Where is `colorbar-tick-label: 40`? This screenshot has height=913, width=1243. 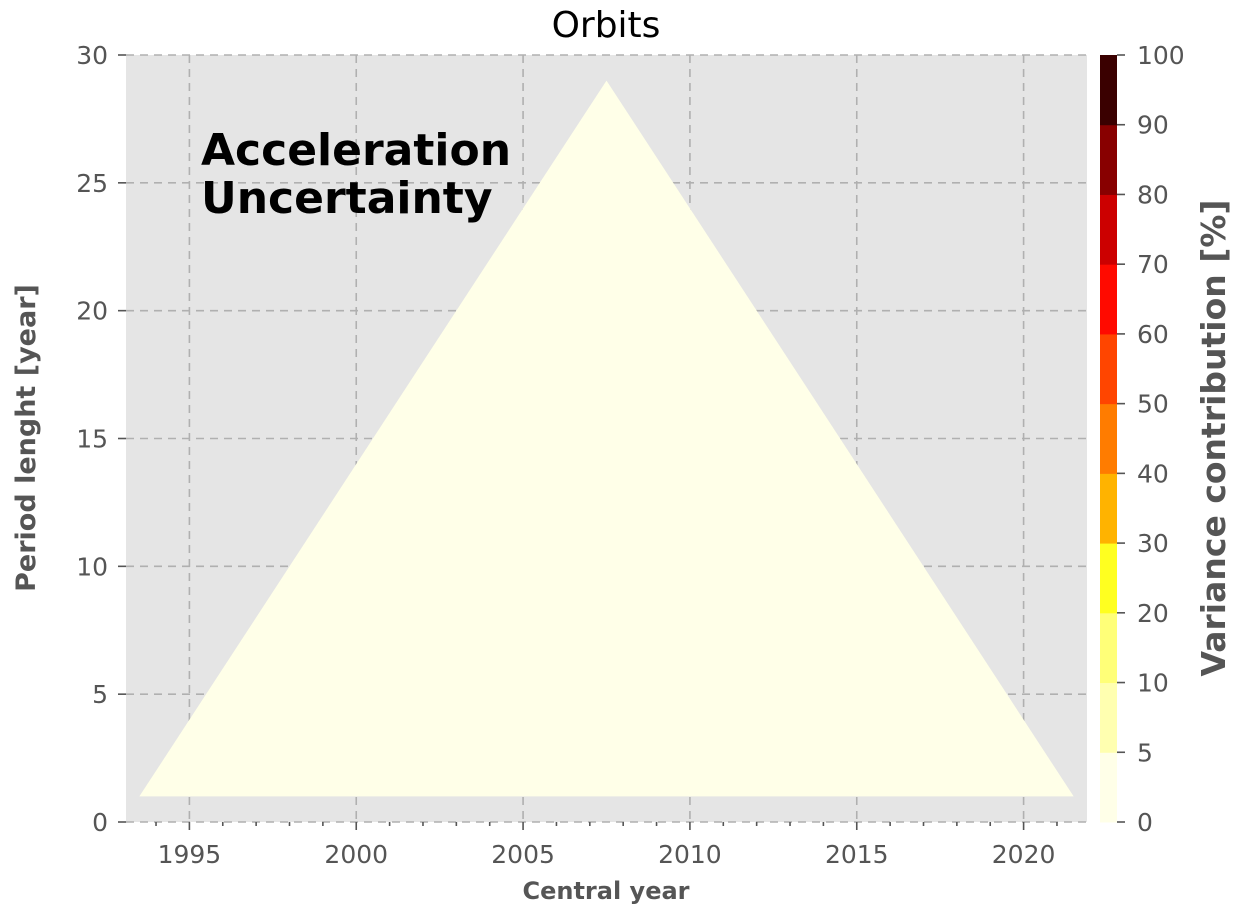 colorbar-tick-label: 40 is located at coordinates (1153, 473).